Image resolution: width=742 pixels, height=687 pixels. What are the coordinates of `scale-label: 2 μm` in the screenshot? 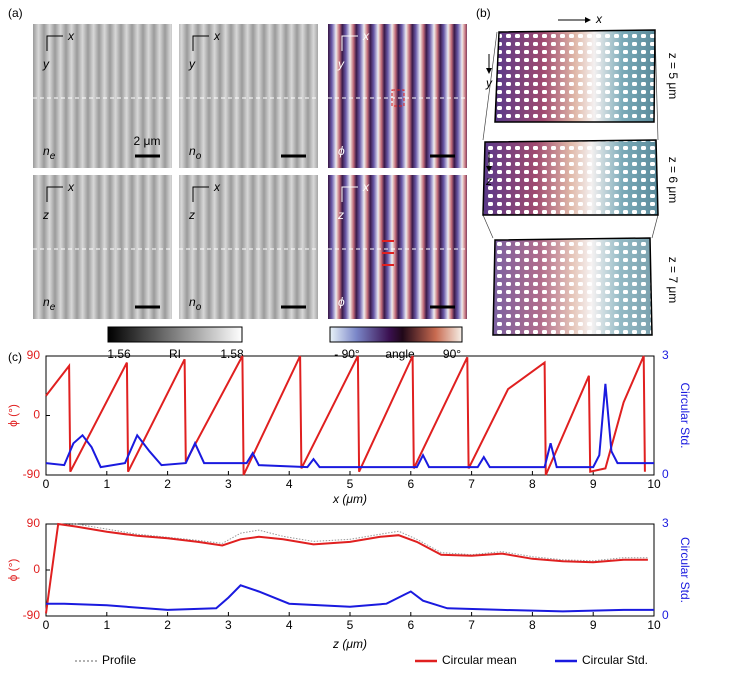 It's located at (147, 141).